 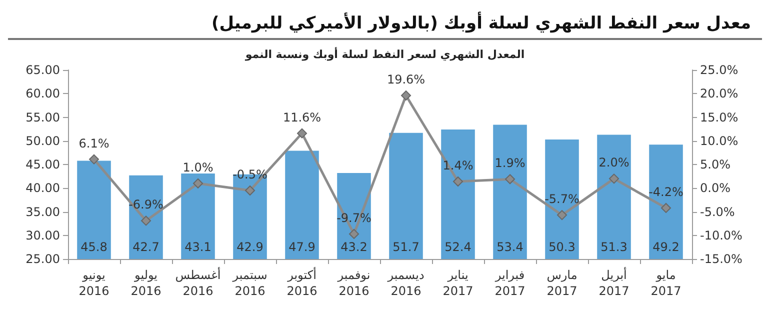 I want to click on data-label: 2.0%, so click(x=614, y=163).